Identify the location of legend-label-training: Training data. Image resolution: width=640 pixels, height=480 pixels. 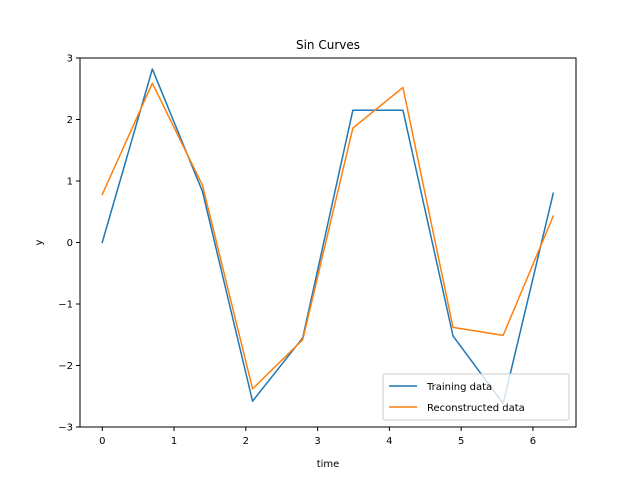
(459, 387).